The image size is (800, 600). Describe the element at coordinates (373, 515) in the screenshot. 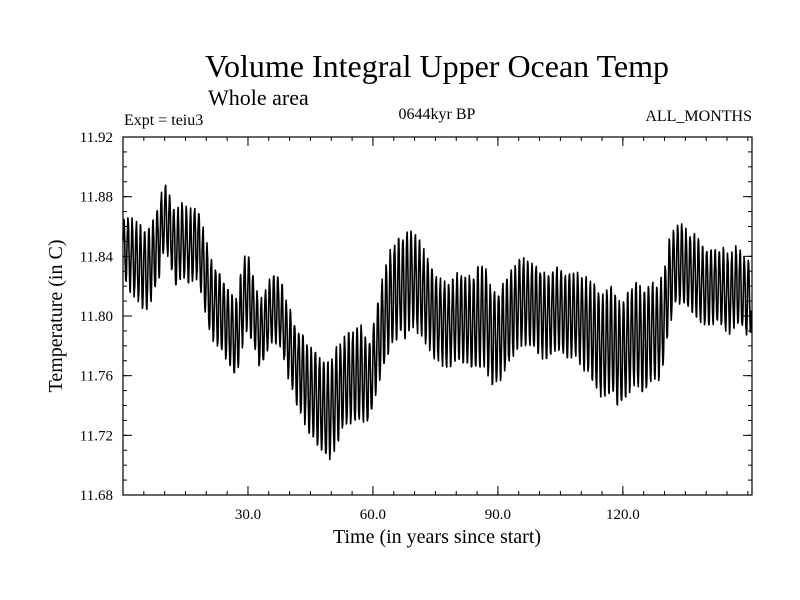

I see `x-tick-label: 60.0` at that location.